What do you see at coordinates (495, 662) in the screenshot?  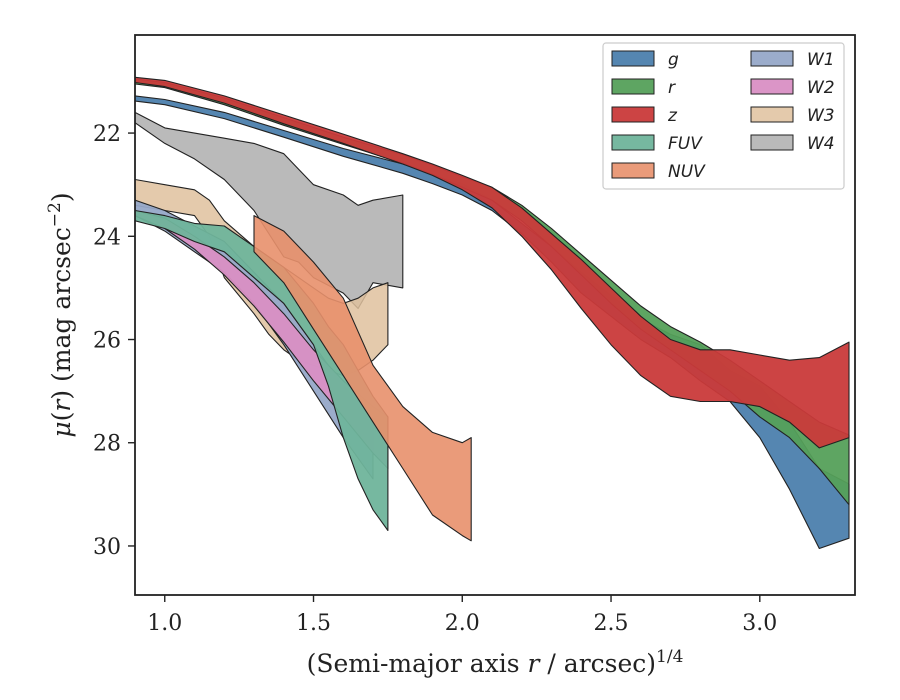 I see `x-axis-label: (Semi-major axis r / arcsec)1/4` at bounding box center [495, 662].